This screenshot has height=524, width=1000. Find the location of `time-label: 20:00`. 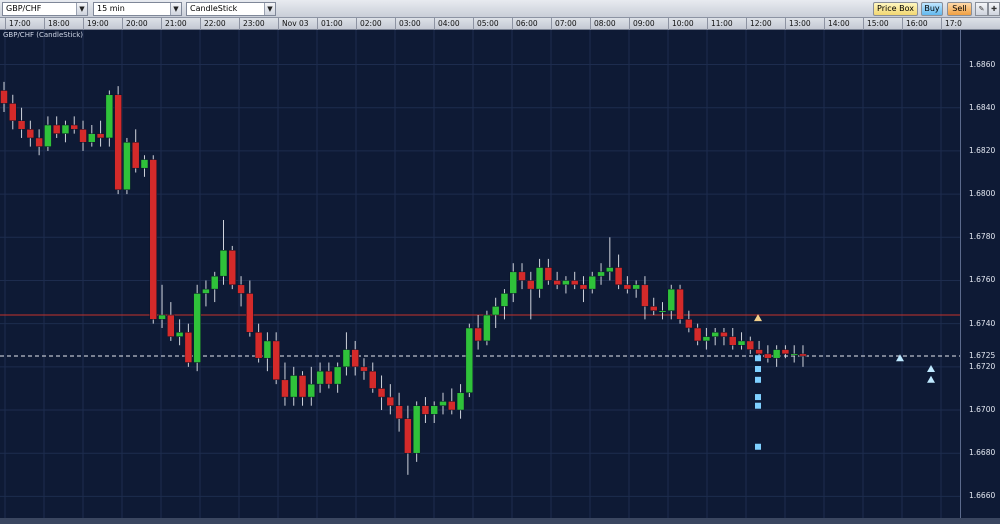

time-label: 20:00 is located at coordinates (135, 24).